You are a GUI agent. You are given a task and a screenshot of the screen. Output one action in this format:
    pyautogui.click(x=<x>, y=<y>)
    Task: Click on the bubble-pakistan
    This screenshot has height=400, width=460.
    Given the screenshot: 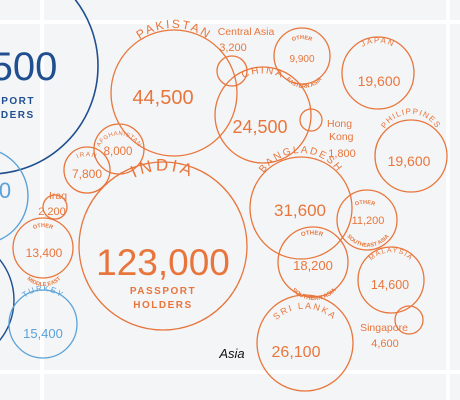 What is the action you would take?
    pyautogui.click(x=174, y=93)
    